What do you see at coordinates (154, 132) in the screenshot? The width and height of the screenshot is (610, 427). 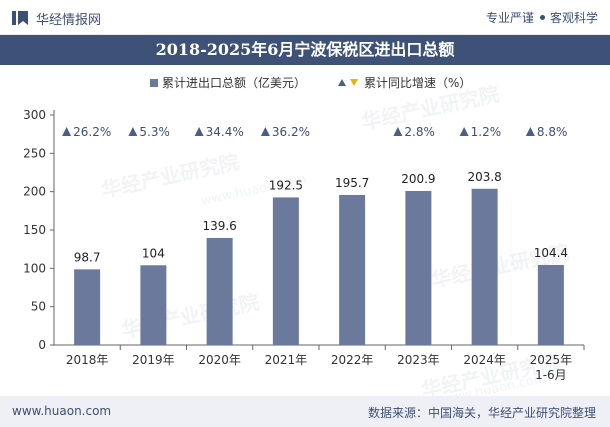 I see `growth-label: 5.3%` at bounding box center [154, 132].